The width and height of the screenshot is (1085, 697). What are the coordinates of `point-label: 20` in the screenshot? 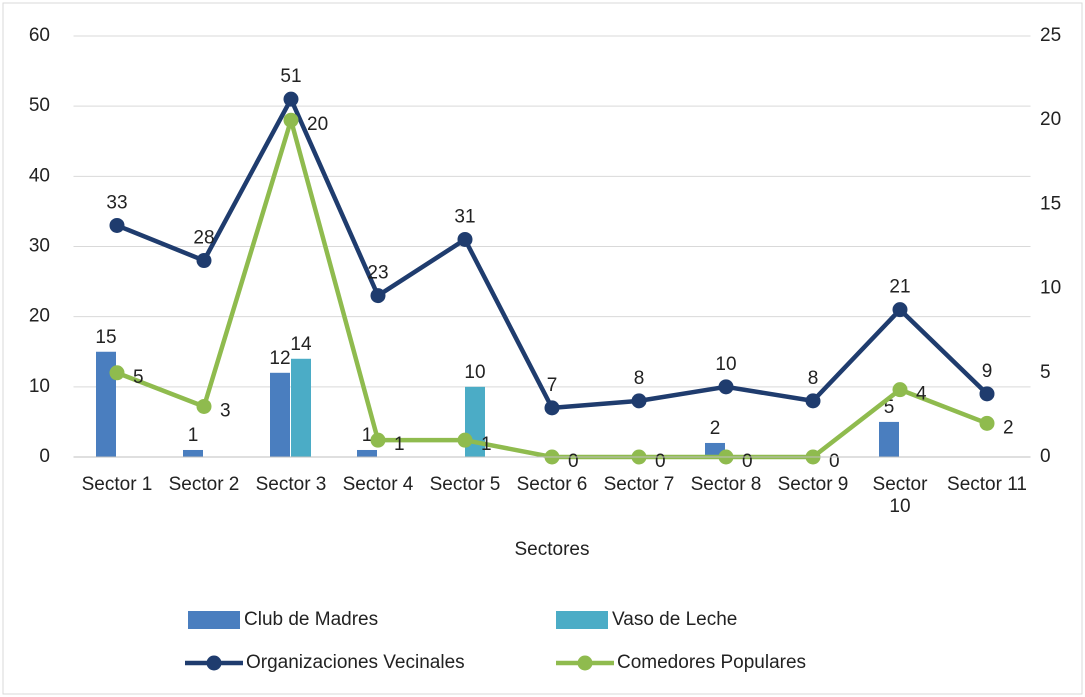 It's located at (317, 124).